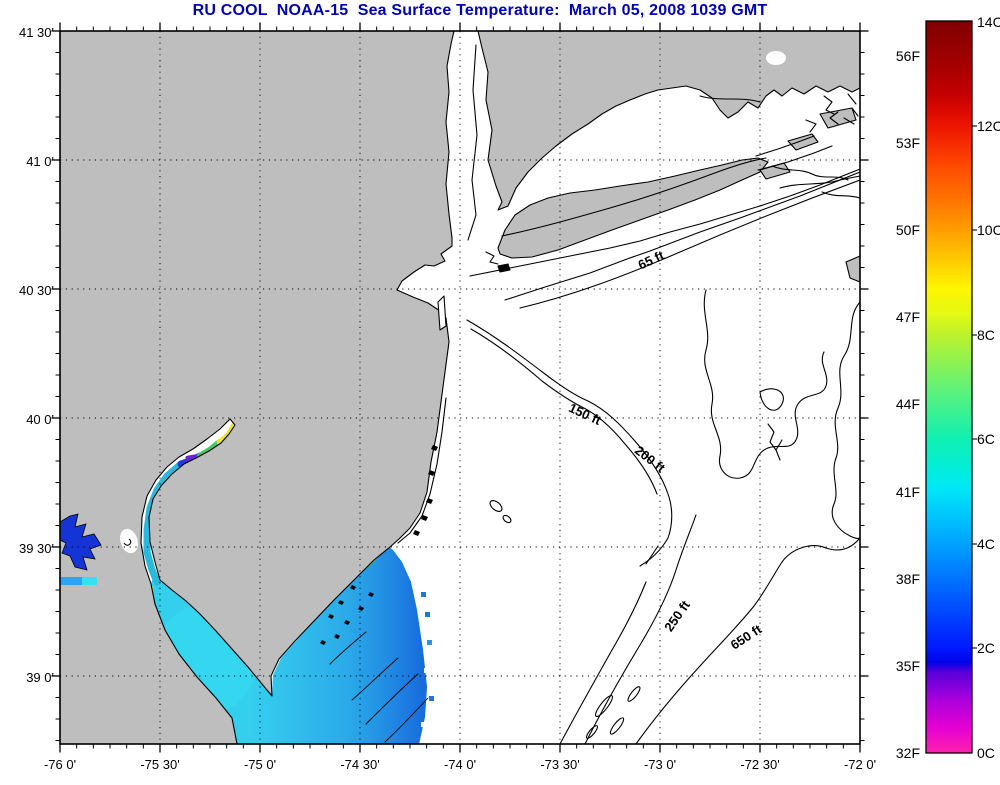  What do you see at coordinates (36, 290) in the screenshot?
I see `y-axis-label: 40 30'` at bounding box center [36, 290].